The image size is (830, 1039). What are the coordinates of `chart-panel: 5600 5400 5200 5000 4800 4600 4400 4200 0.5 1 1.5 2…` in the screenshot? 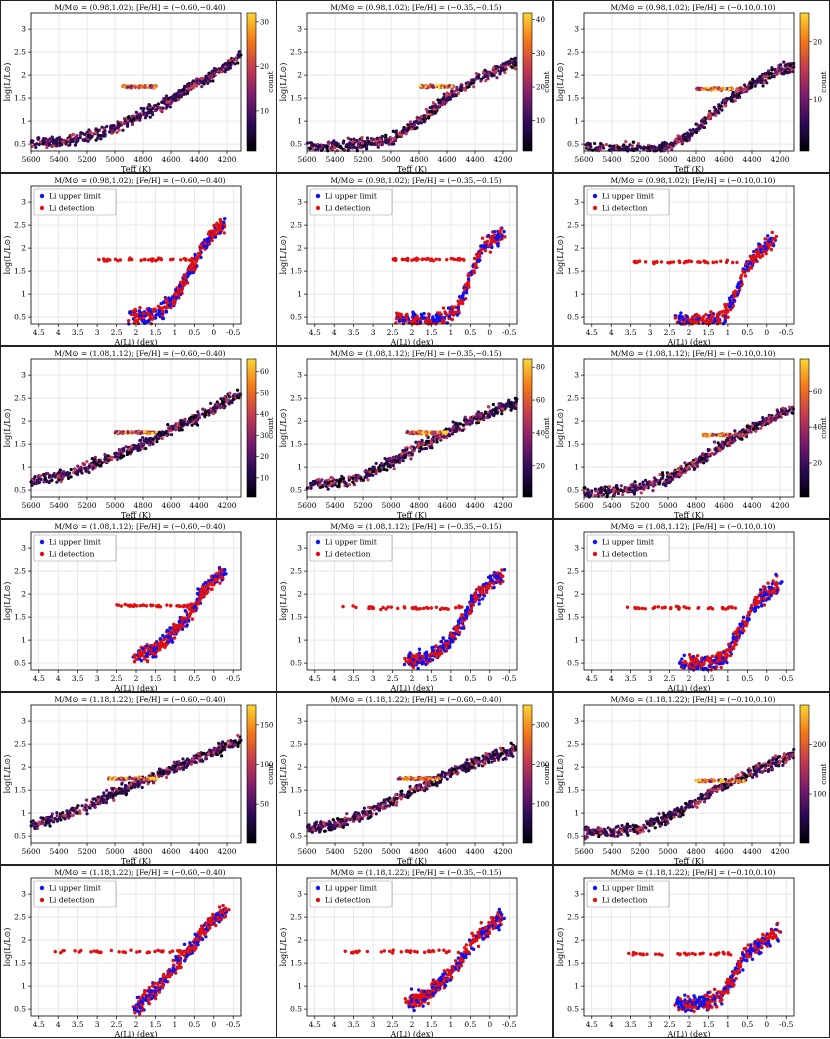 It's located at (691, 432).